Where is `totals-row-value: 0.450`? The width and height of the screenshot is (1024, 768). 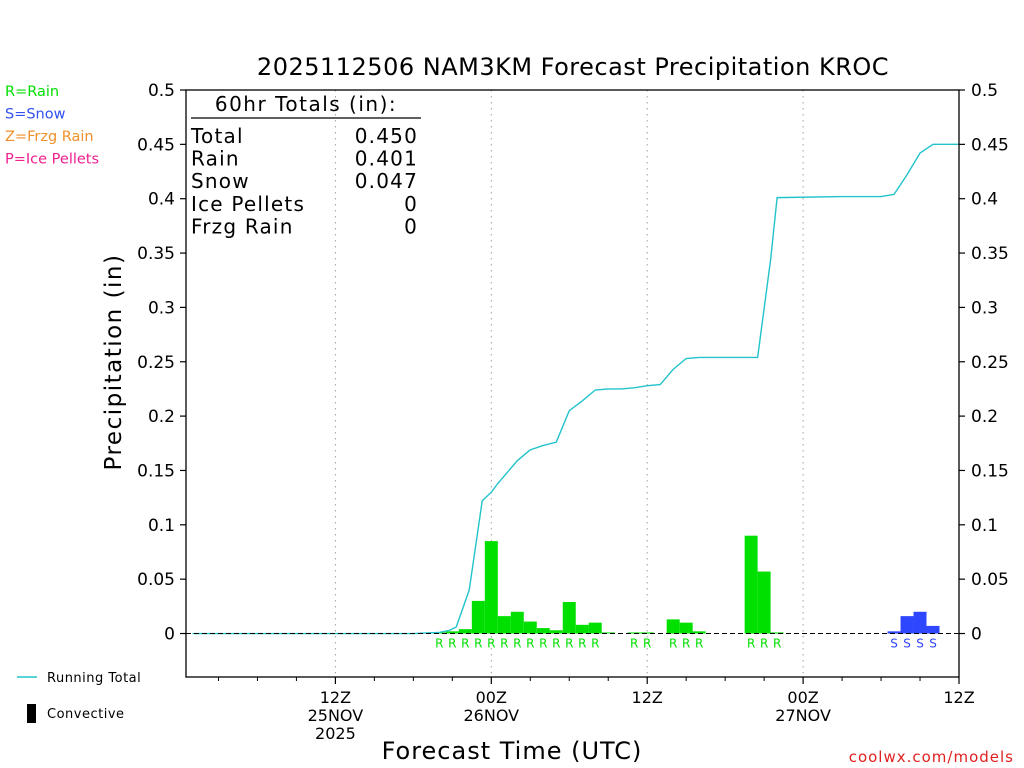
totals-row-value: 0.450 is located at coordinates (386, 136).